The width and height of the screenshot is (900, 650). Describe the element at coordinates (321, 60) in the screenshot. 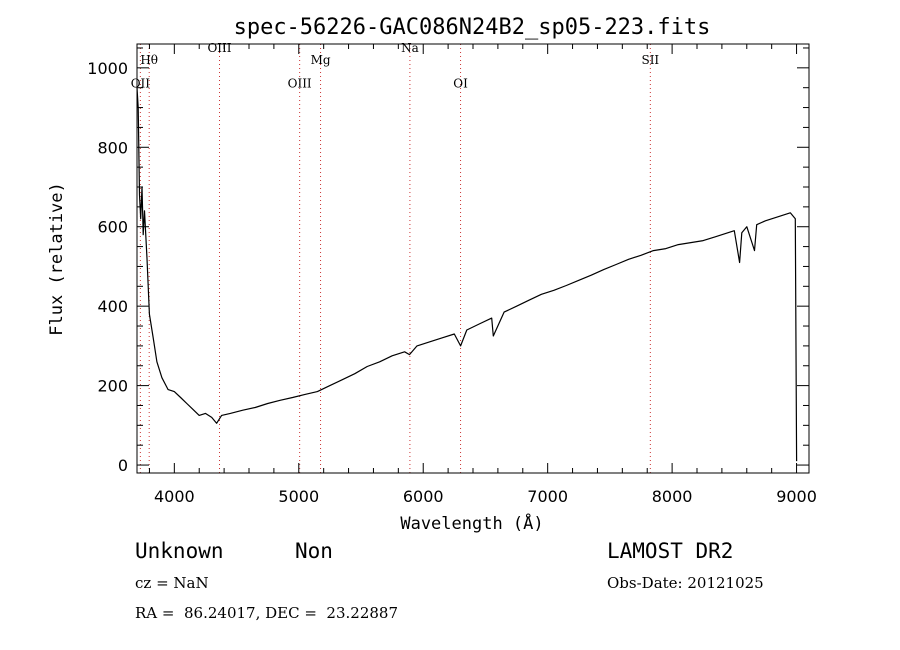

I see `emission-line-label: Mg` at that location.